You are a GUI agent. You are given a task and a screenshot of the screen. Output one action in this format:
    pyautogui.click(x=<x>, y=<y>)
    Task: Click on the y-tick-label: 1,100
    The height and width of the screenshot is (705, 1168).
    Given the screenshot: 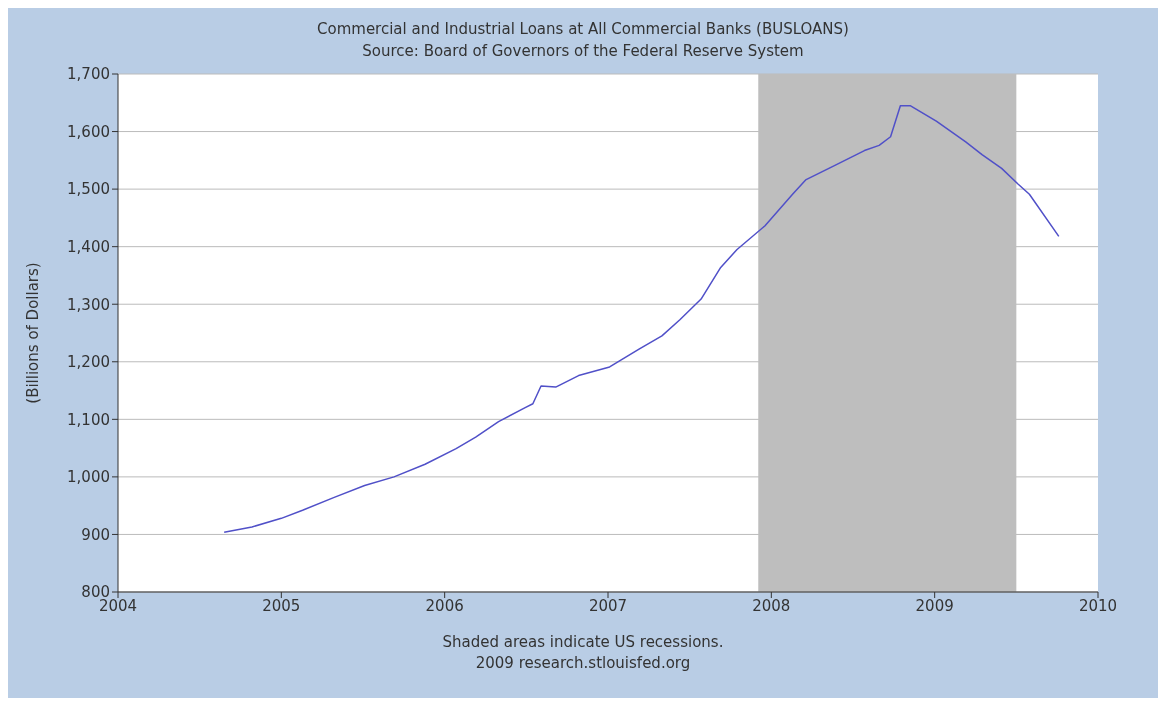 What is the action you would take?
    pyautogui.click(x=88, y=419)
    